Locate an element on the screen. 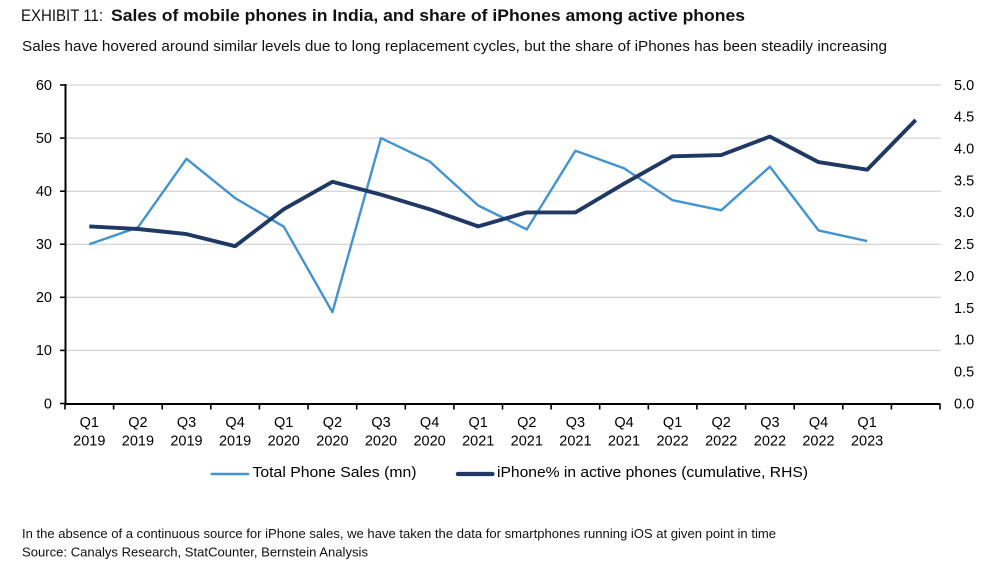 Image resolution: width=1000 pixels, height=570 pixels. svg-text: 5.0 is located at coordinates (964, 86).